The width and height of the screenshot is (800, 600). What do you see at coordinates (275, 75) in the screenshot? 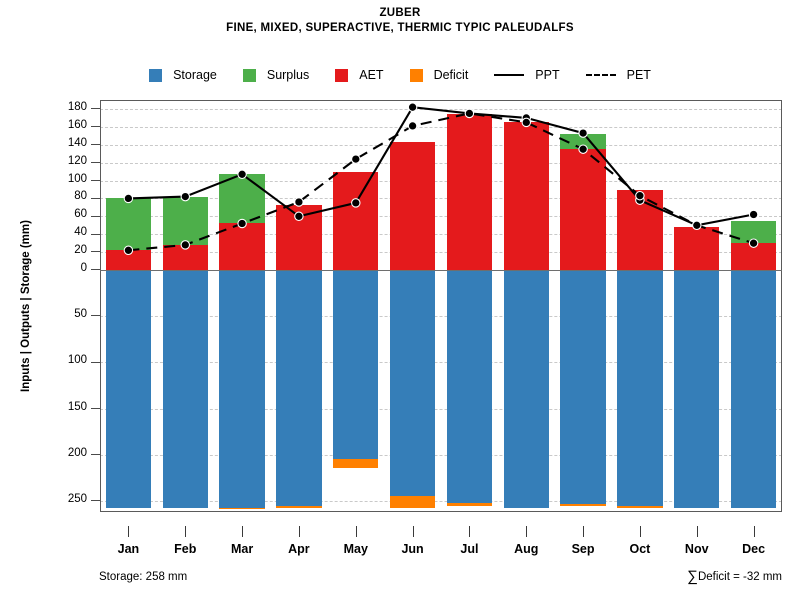
I see `legend-item-surplus: Surplus` at bounding box center [275, 75].